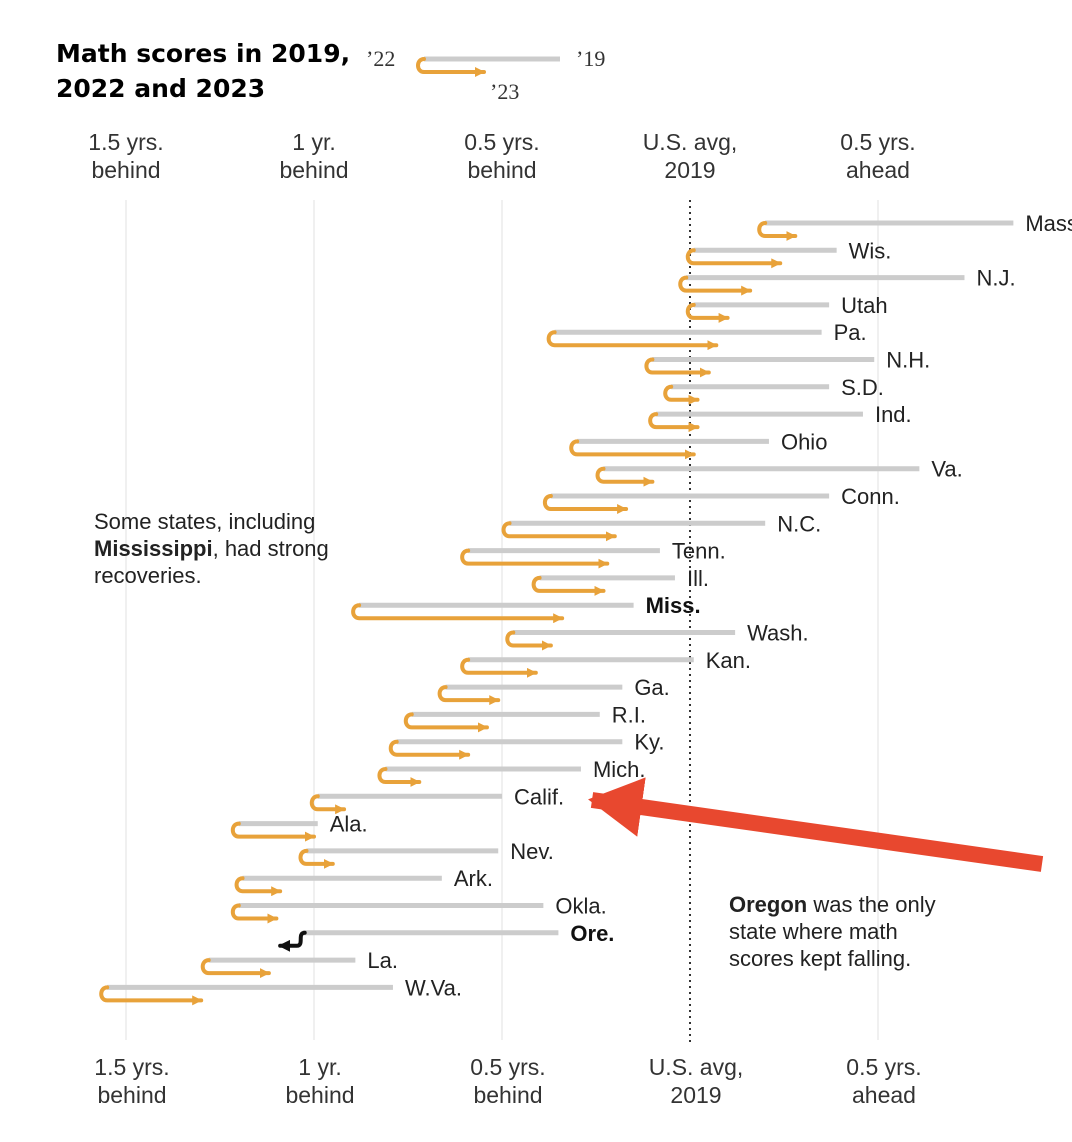  What do you see at coordinates (696, 1067) in the screenshot?
I see `bottom-axis-tick-u-s-avg-2019-line1: U.S. avg,` at bounding box center [696, 1067].